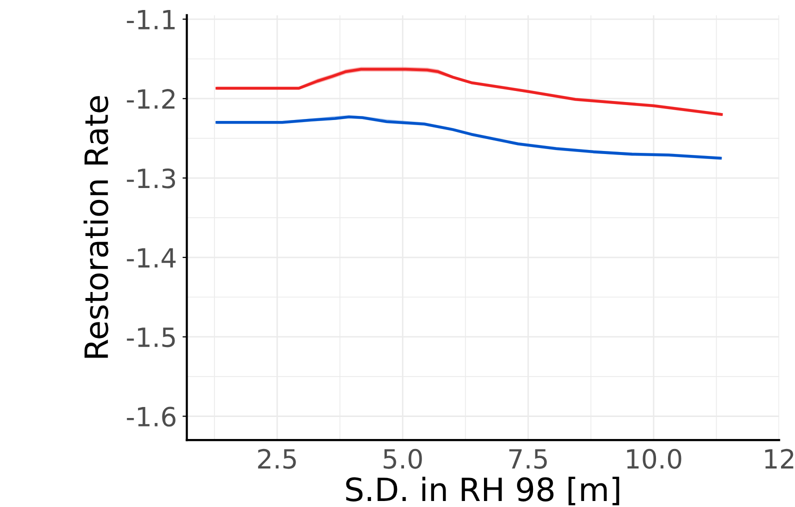 Image resolution: width=795 pixels, height=507 pixels. I want to click on x-tick-label: 10.0, so click(654, 458).